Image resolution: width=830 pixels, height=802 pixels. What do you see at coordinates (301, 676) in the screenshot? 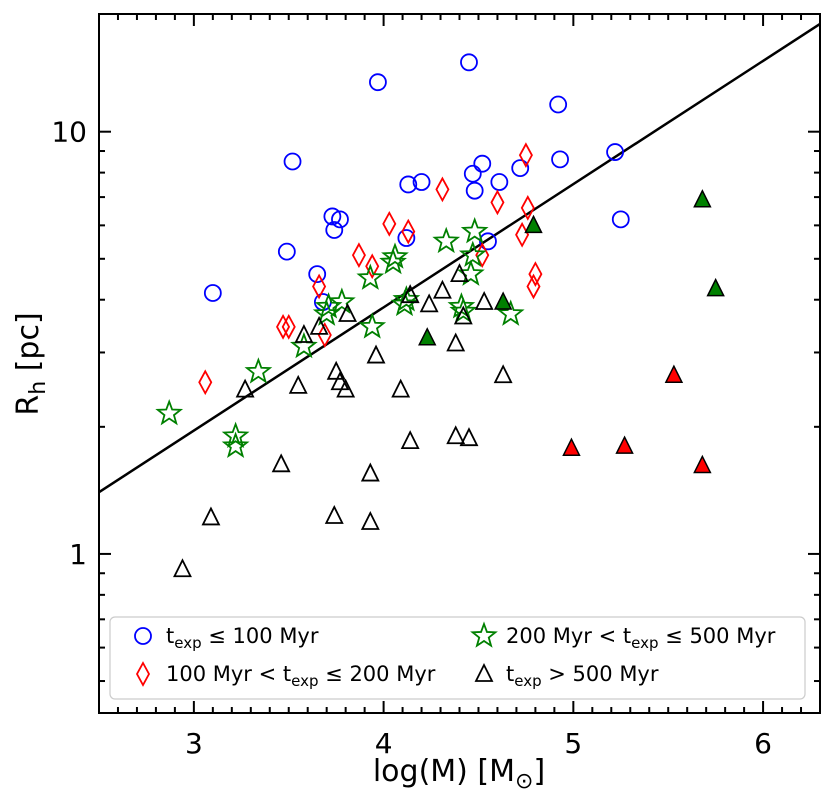
I see `legend-label-diamond: 100 Myr < texp ≤ 200 Myr` at bounding box center [301, 676].